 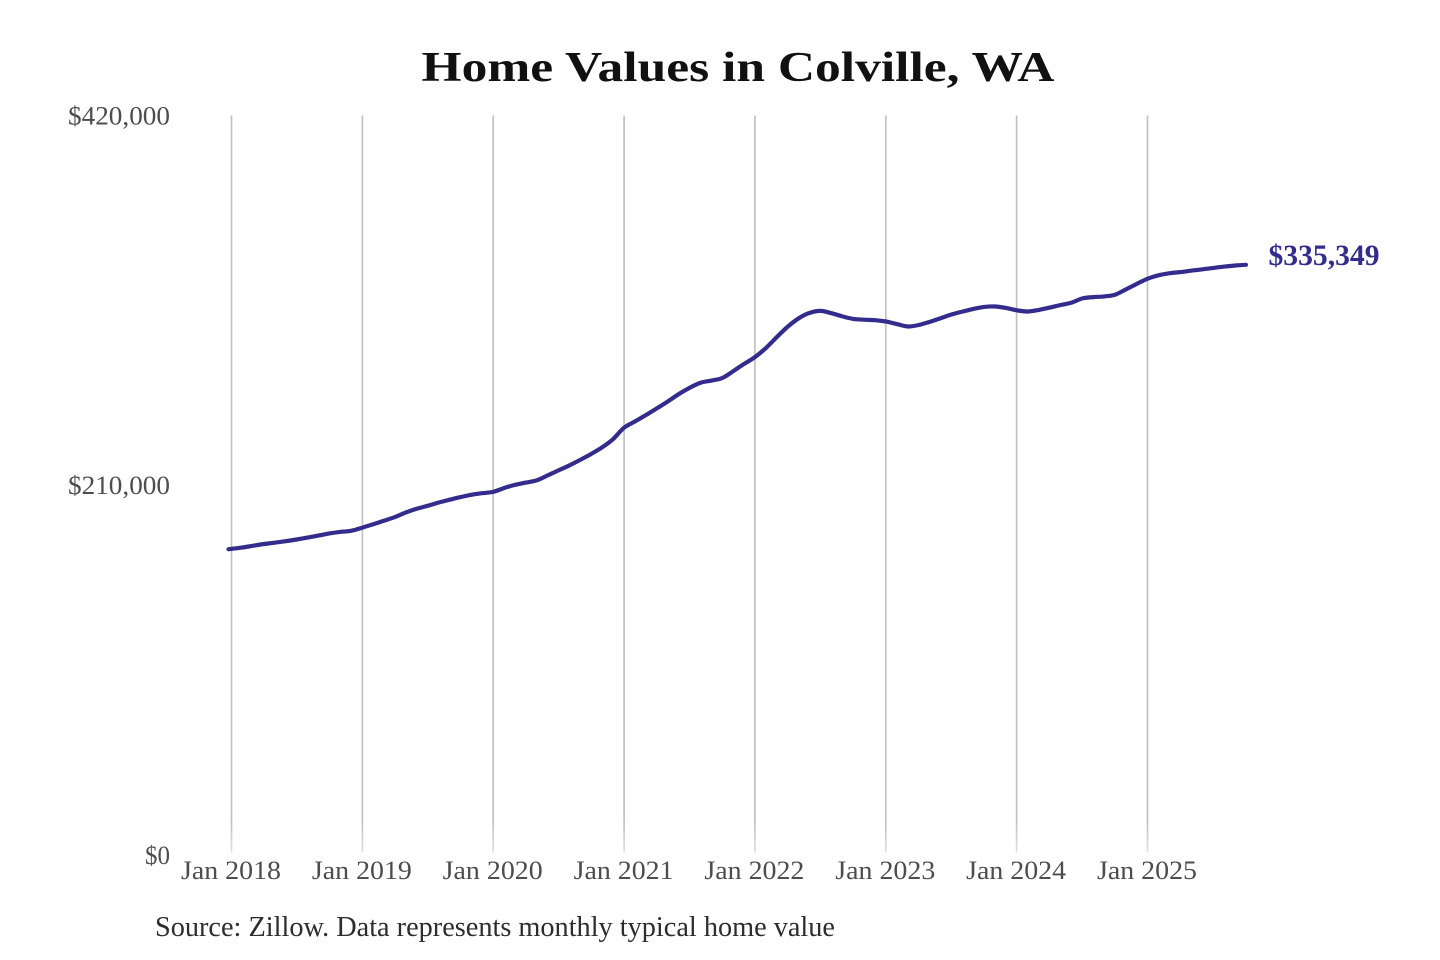 I want to click on svg-text: Jan 2024, so click(x=1016, y=870).